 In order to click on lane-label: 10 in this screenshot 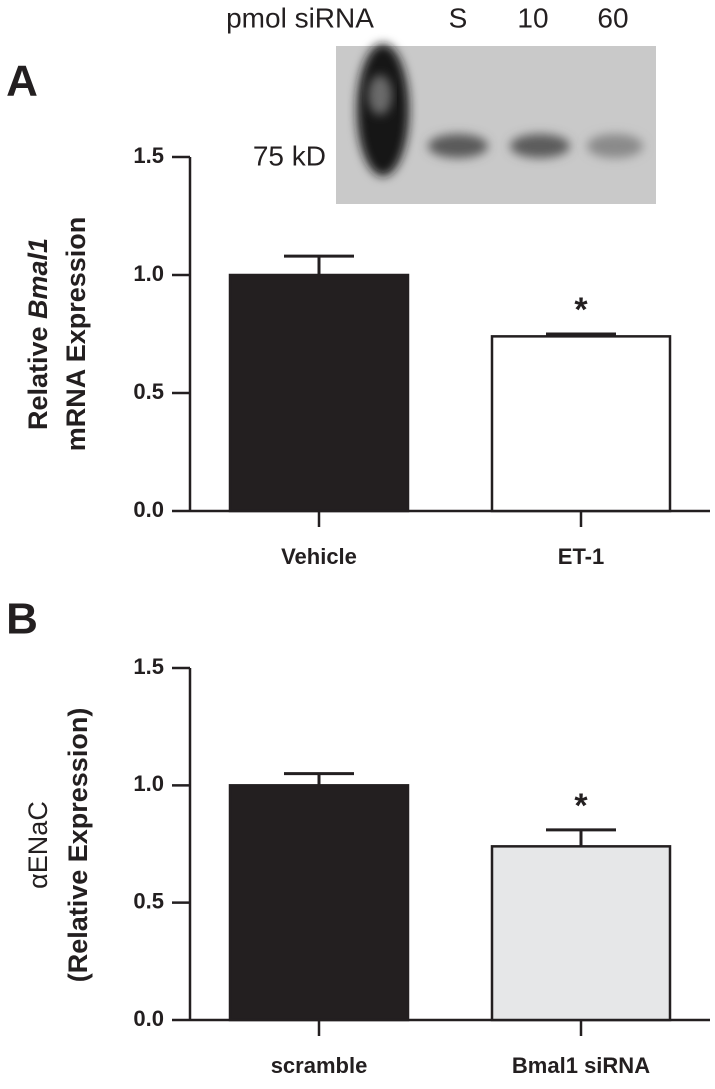, I will do `click(532, 17)`.